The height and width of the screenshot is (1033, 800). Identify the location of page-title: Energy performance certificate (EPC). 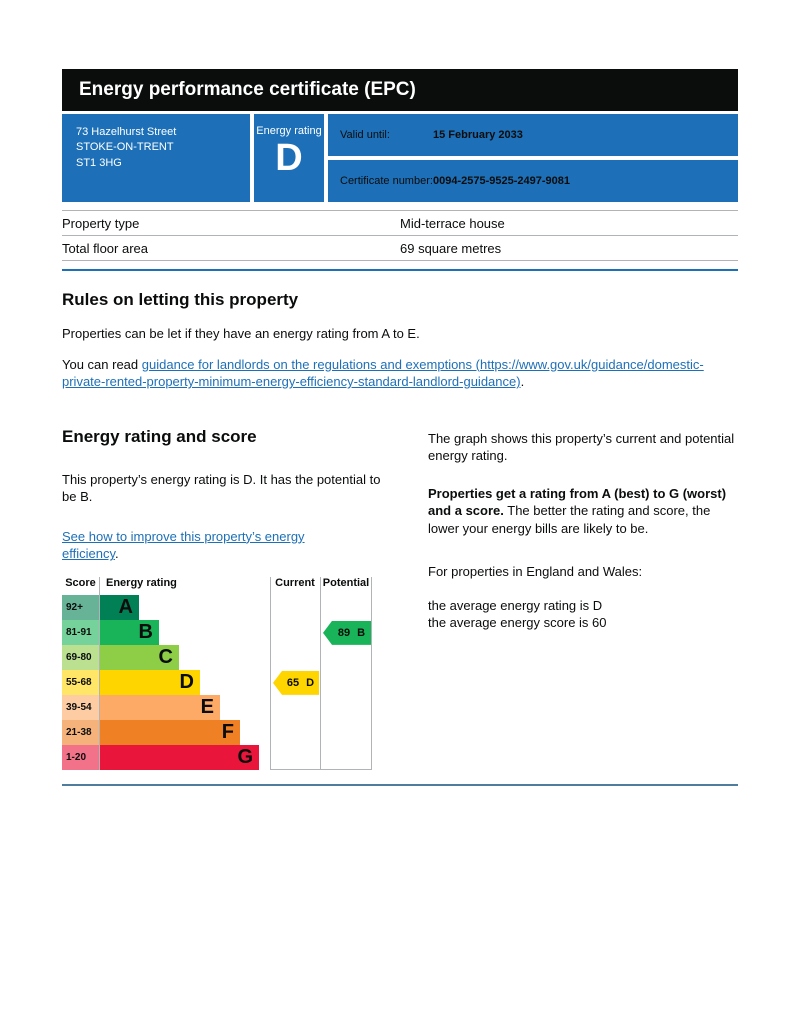
(400, 90).